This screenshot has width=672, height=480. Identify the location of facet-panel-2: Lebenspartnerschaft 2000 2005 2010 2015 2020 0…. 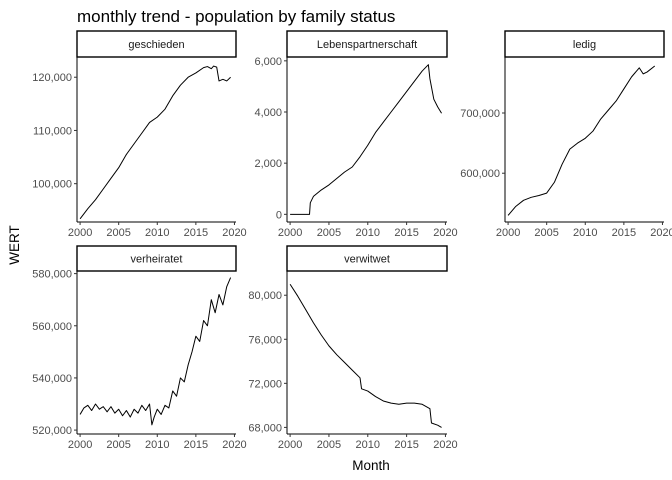
(356, 134).